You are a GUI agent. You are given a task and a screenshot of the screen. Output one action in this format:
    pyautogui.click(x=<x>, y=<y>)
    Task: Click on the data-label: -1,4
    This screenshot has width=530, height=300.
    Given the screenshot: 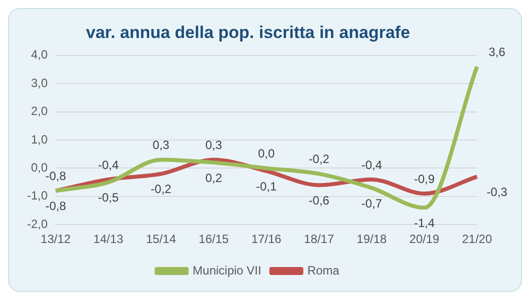 What is the action you would take?
    pyautogui.click(x=424, y=223)
    